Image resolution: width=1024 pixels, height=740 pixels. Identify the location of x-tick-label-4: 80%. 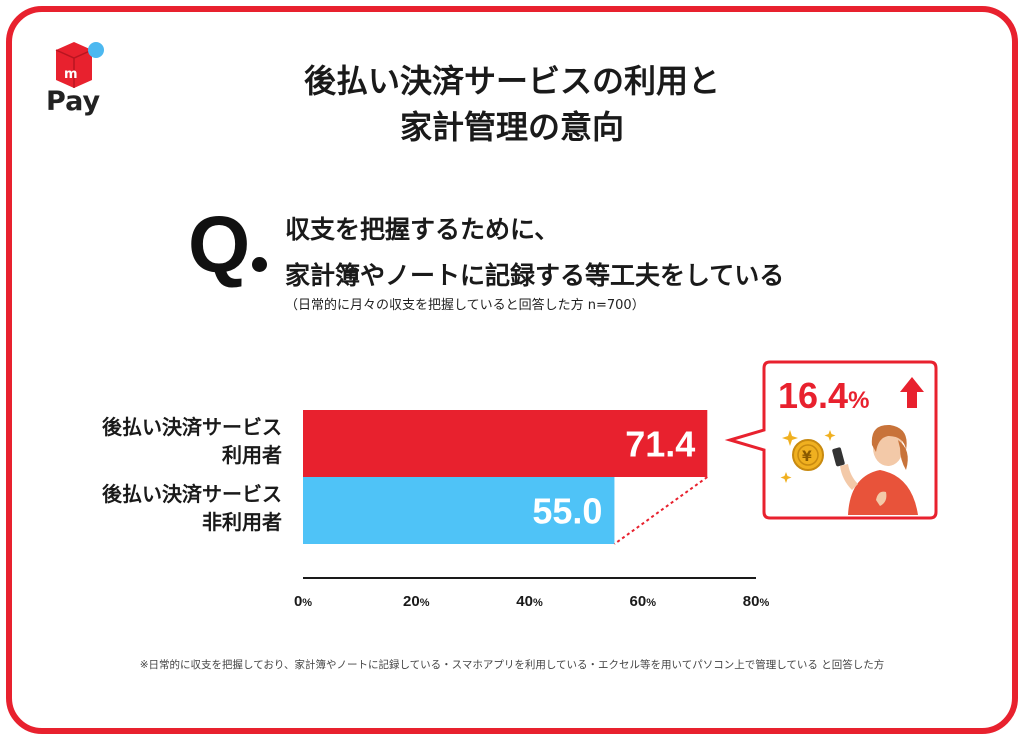
(756, 601).